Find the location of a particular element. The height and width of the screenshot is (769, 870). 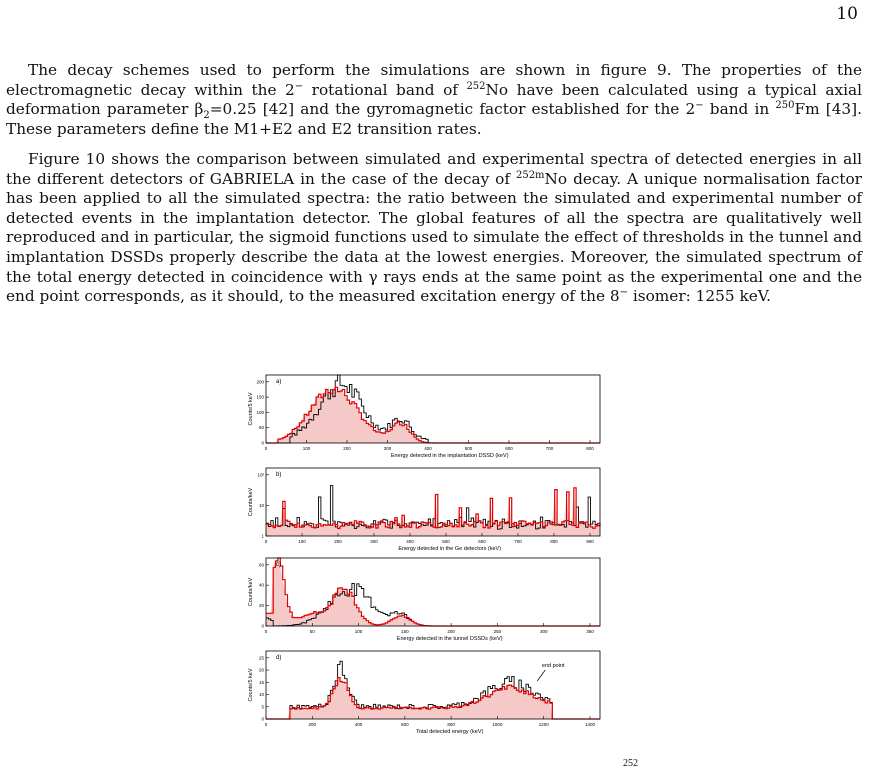

y-tick-label: 10² is located at coordinates (260, 474).